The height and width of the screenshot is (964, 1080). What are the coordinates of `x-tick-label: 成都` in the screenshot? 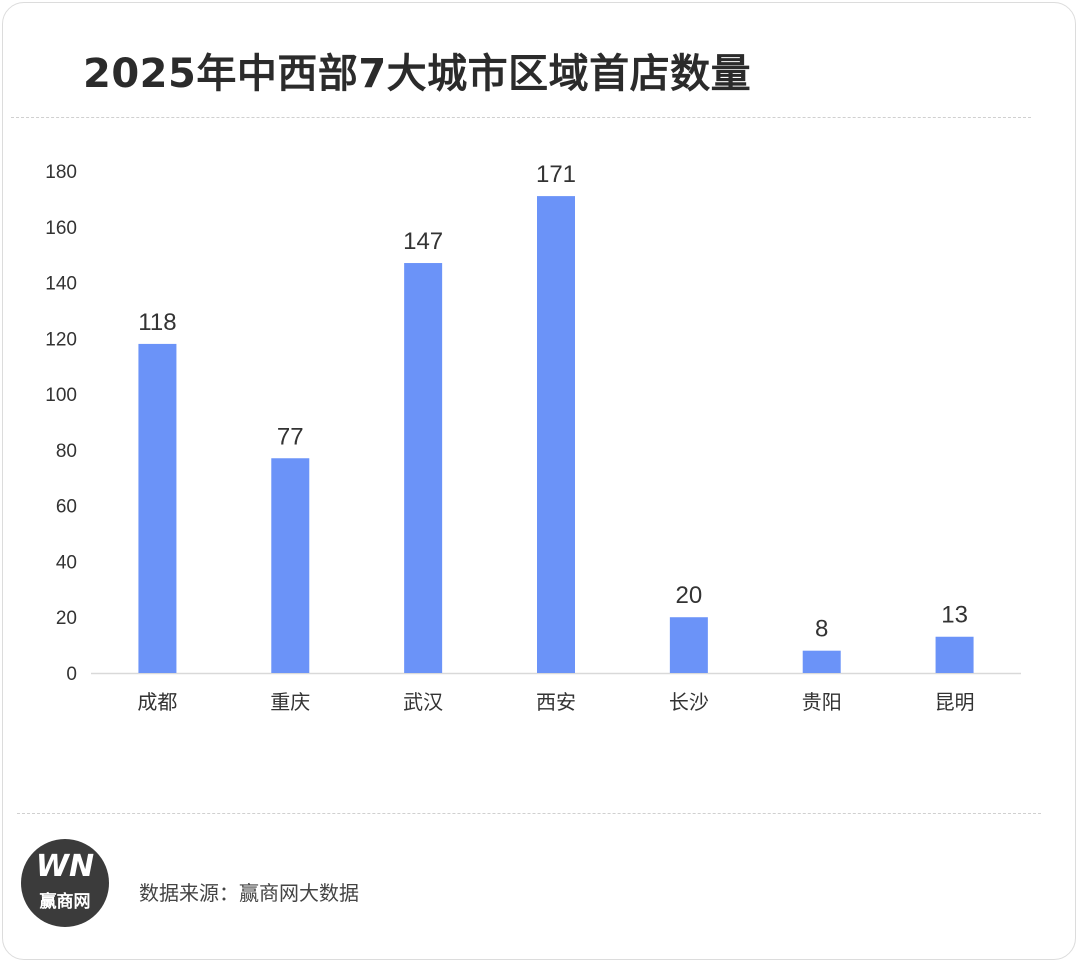 It's located at (157, 702).